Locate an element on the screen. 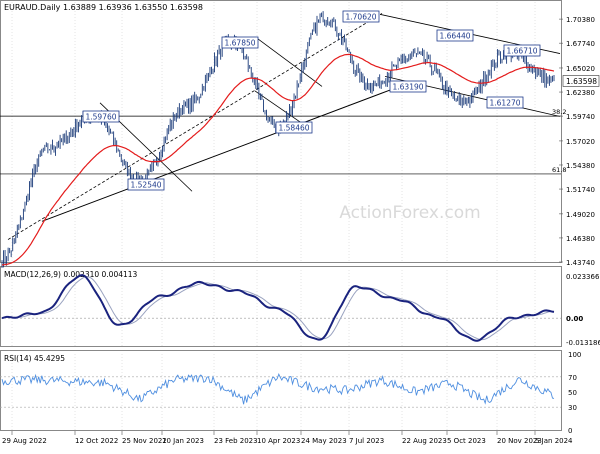  macd-tick-label: -0.013186 is located at coordinates (583, 343).